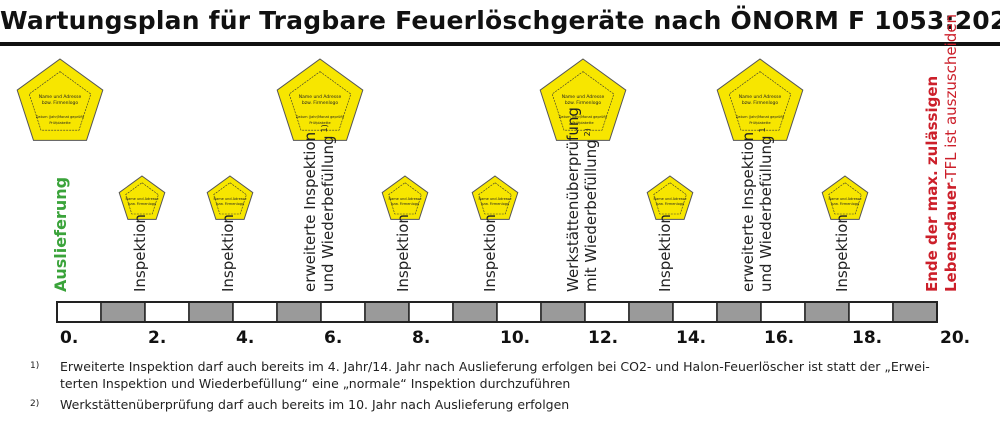 The image size is (1000, 424). What do you see at coordinates (762, 129) in the screenshot?
I see `footnote-ref: 1` at bounding box center [762, 129].